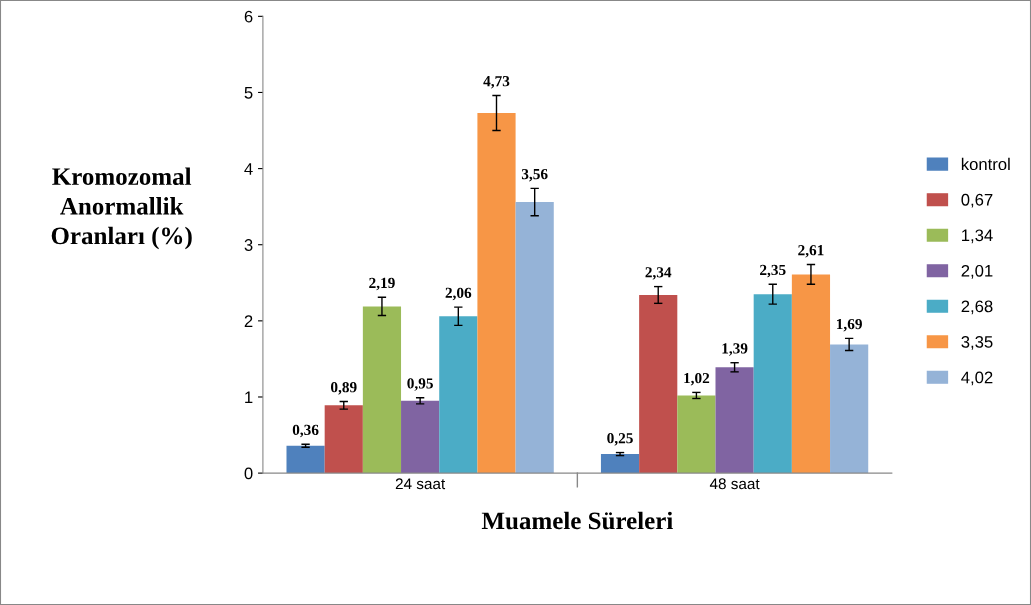  I want to click on legend-label: kontrol, so click(985, 164).